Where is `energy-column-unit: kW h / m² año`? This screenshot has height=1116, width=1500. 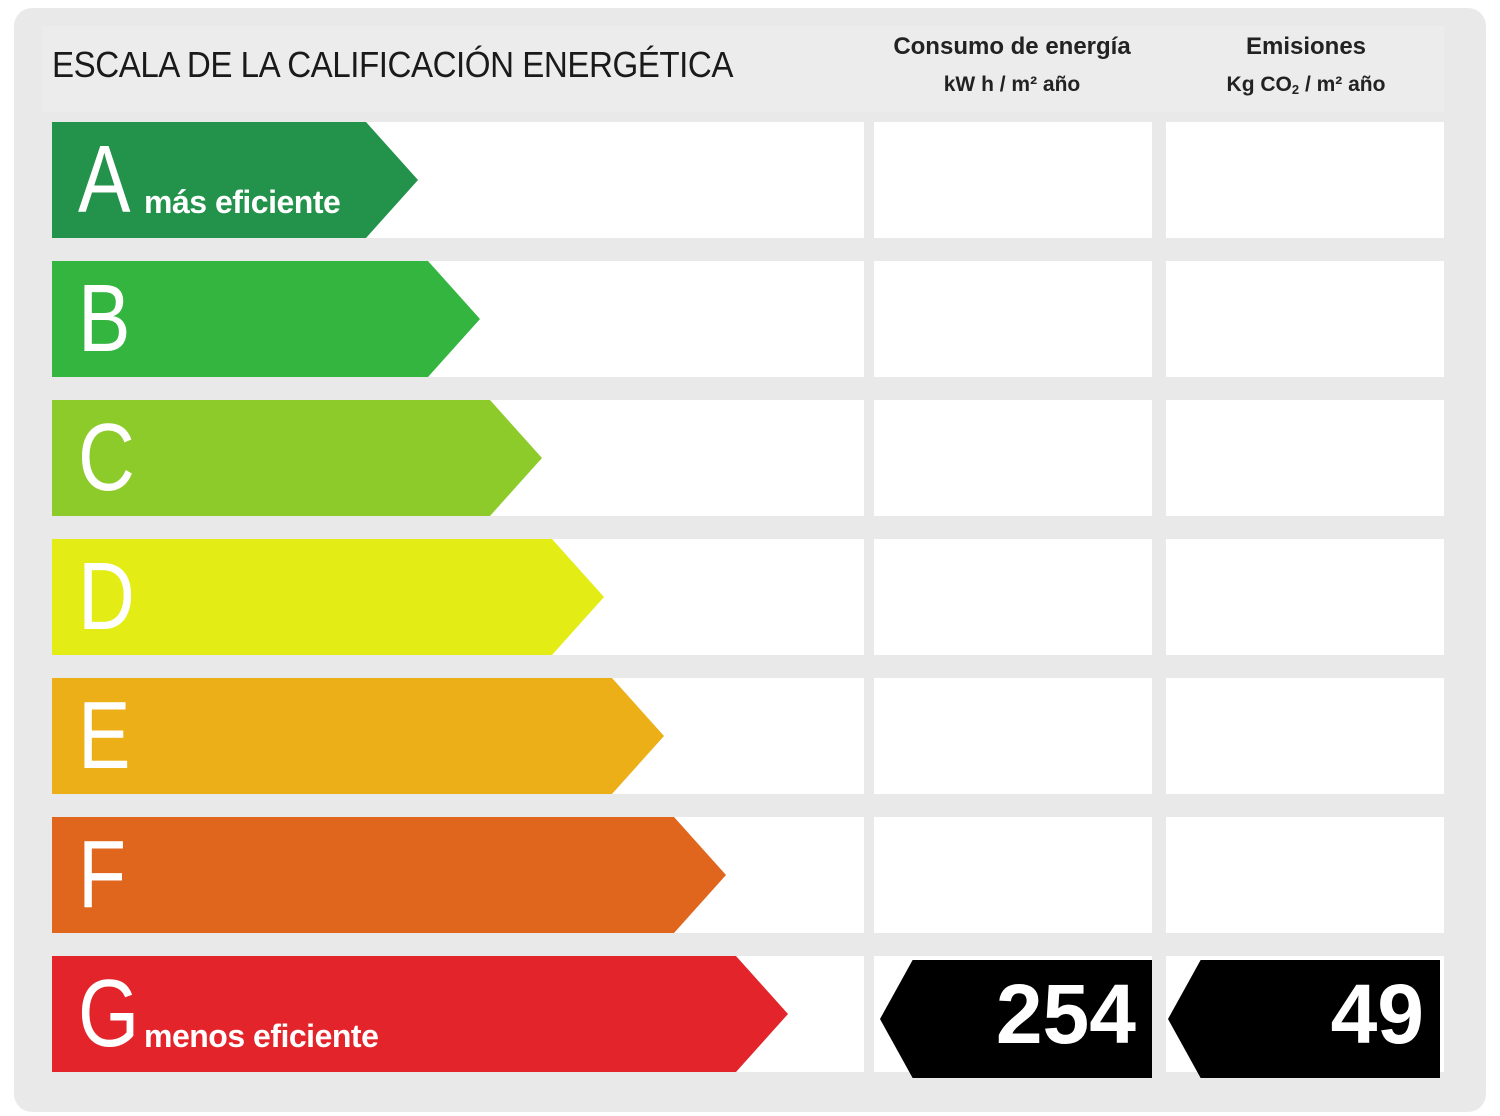 energy-column-unit: kW h / m² año is located at coordinates (1012, 84).